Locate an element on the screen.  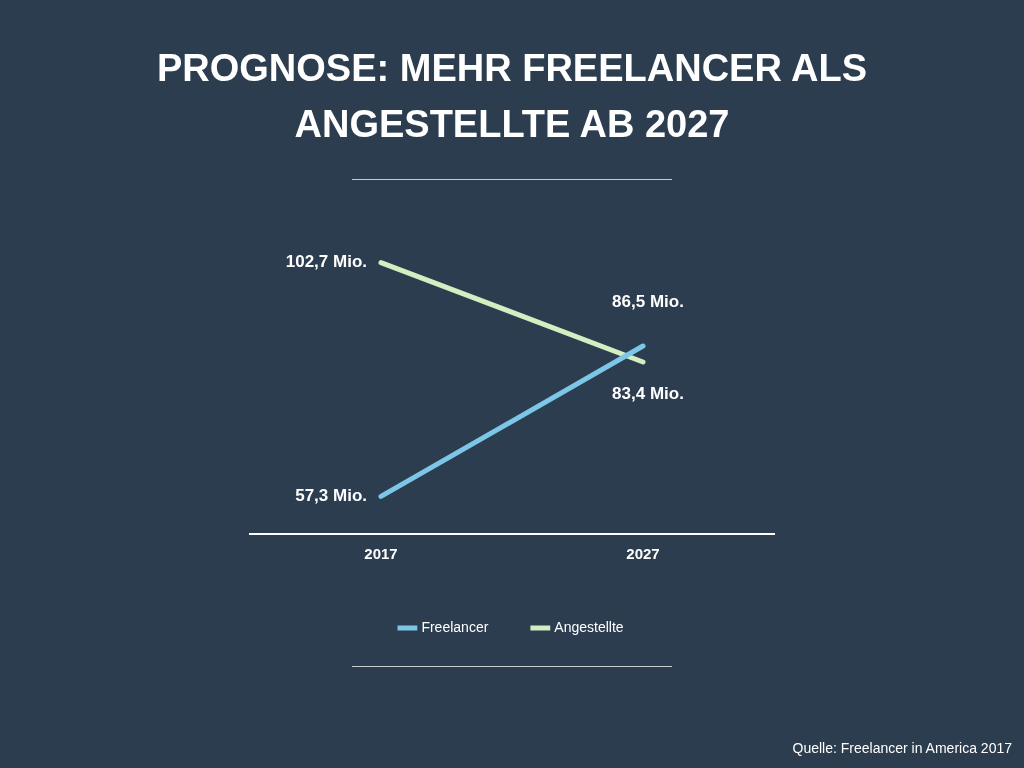
source-note: Quelle: Freelancer in America 2017 is located at coordinates (902, 748).